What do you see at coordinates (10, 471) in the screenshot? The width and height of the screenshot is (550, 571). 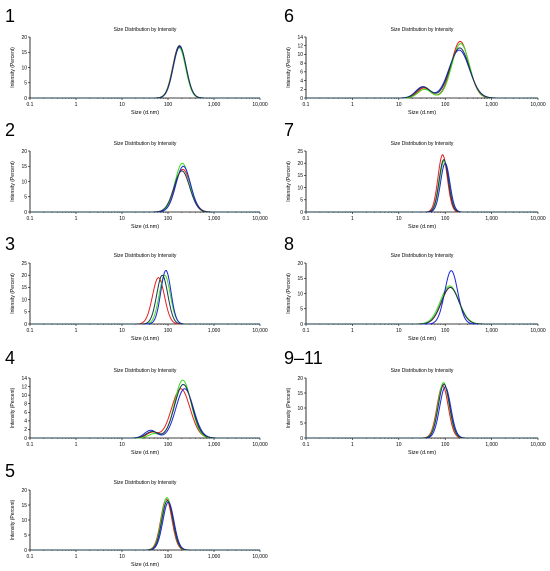 I see `panel-number-label: 5` at bounding box center [10, 471].